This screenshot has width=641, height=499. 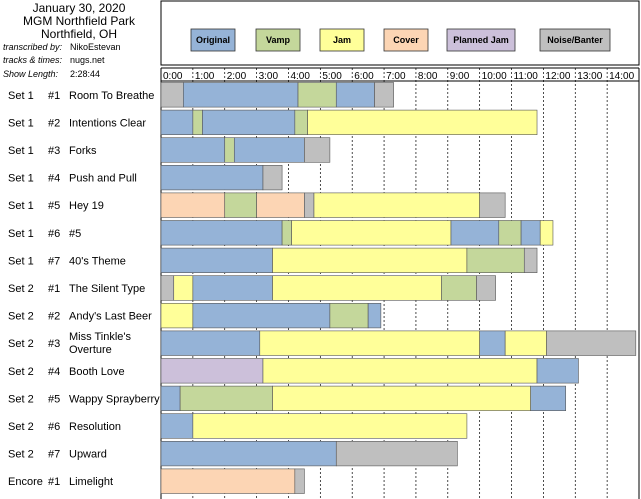 I want to click on x-tick-label: 4:00, so click(x=300, y=76).